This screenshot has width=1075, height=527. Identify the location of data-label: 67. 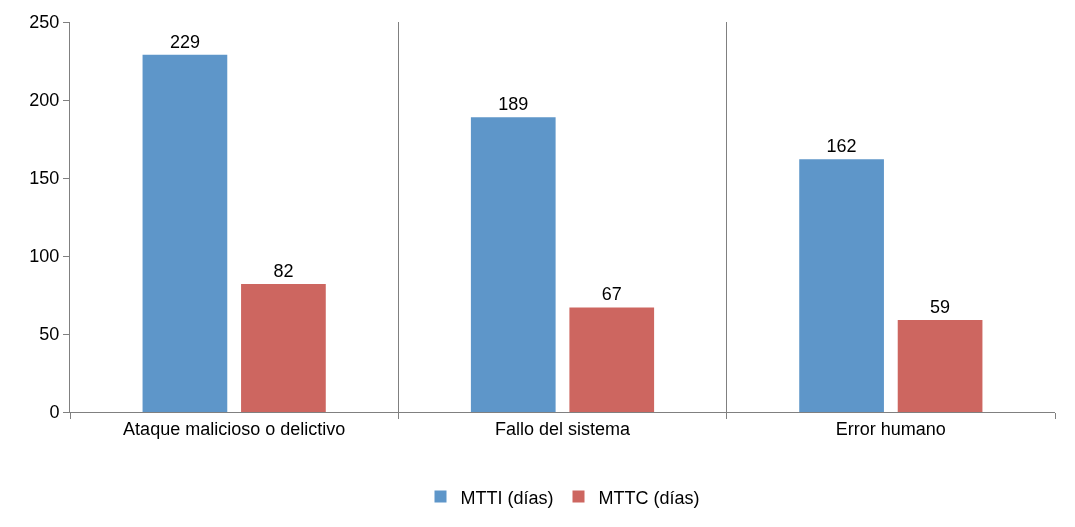
(611, 294).